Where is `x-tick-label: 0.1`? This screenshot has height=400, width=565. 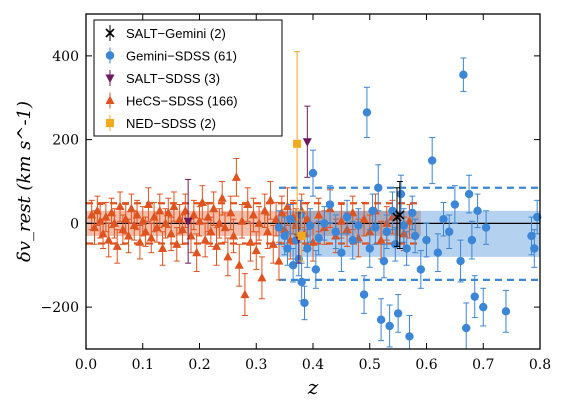
x-tick-label: 0.1 is located at coordinates (143, 365).